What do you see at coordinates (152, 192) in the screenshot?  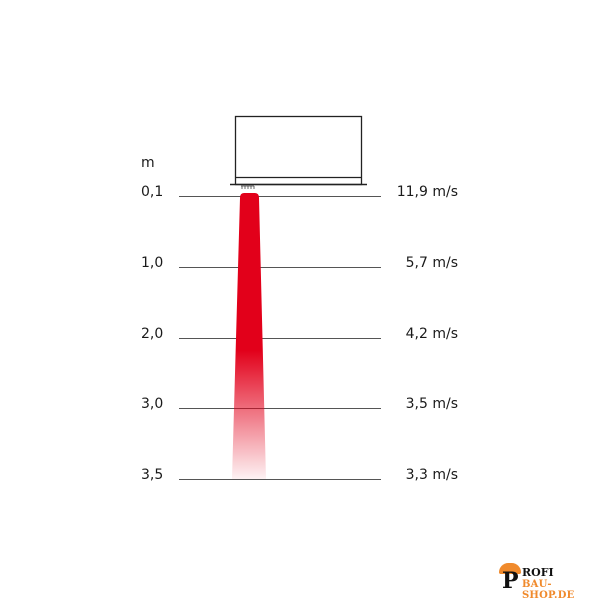 I see `distance-label: 0,1` at bounding box center [152, 192].